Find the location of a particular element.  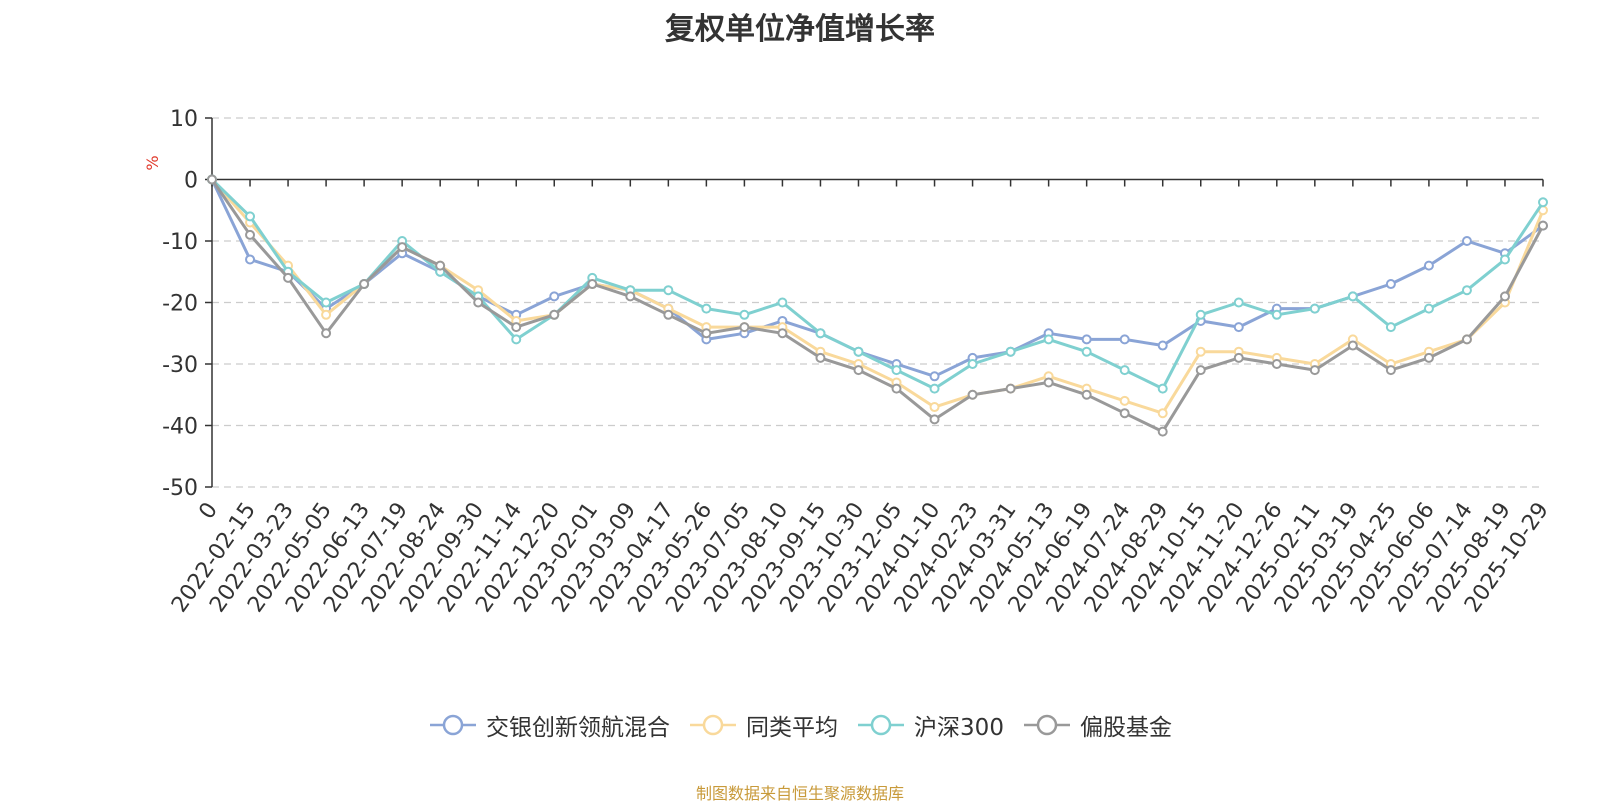

y-tick-label: -10 is located at coordinates (180, 242).